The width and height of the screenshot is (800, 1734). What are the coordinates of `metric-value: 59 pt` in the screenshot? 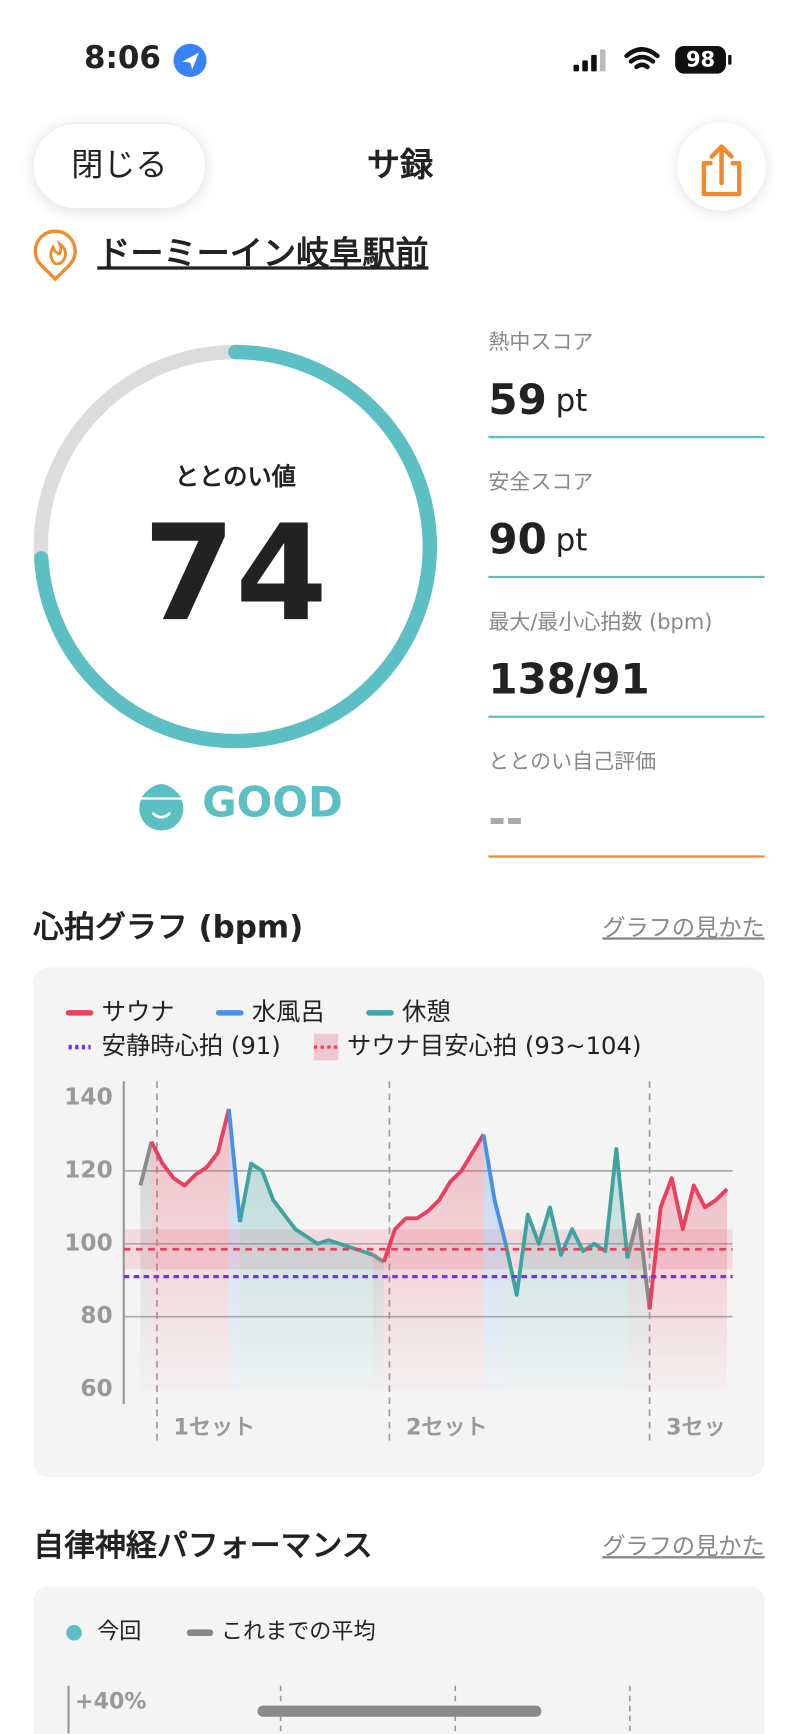 It's located at (537, 398).